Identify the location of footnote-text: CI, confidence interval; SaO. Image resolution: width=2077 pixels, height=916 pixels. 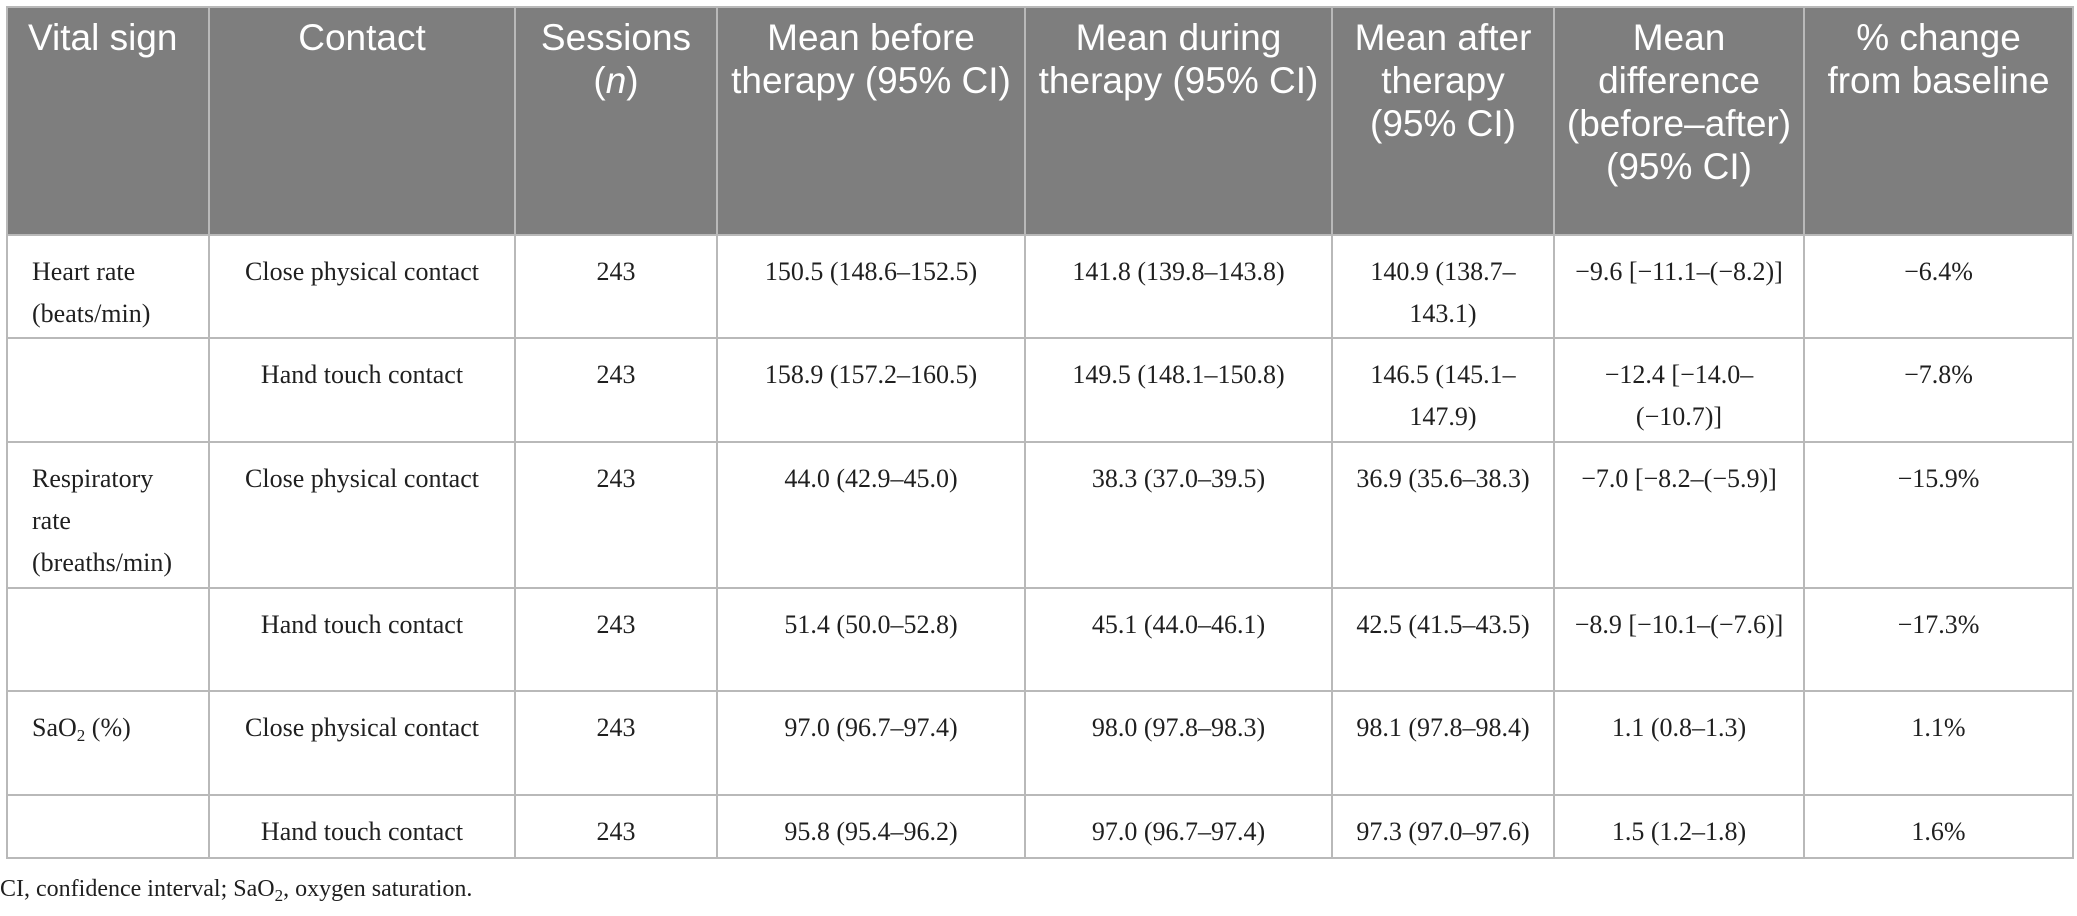
(137, 889).